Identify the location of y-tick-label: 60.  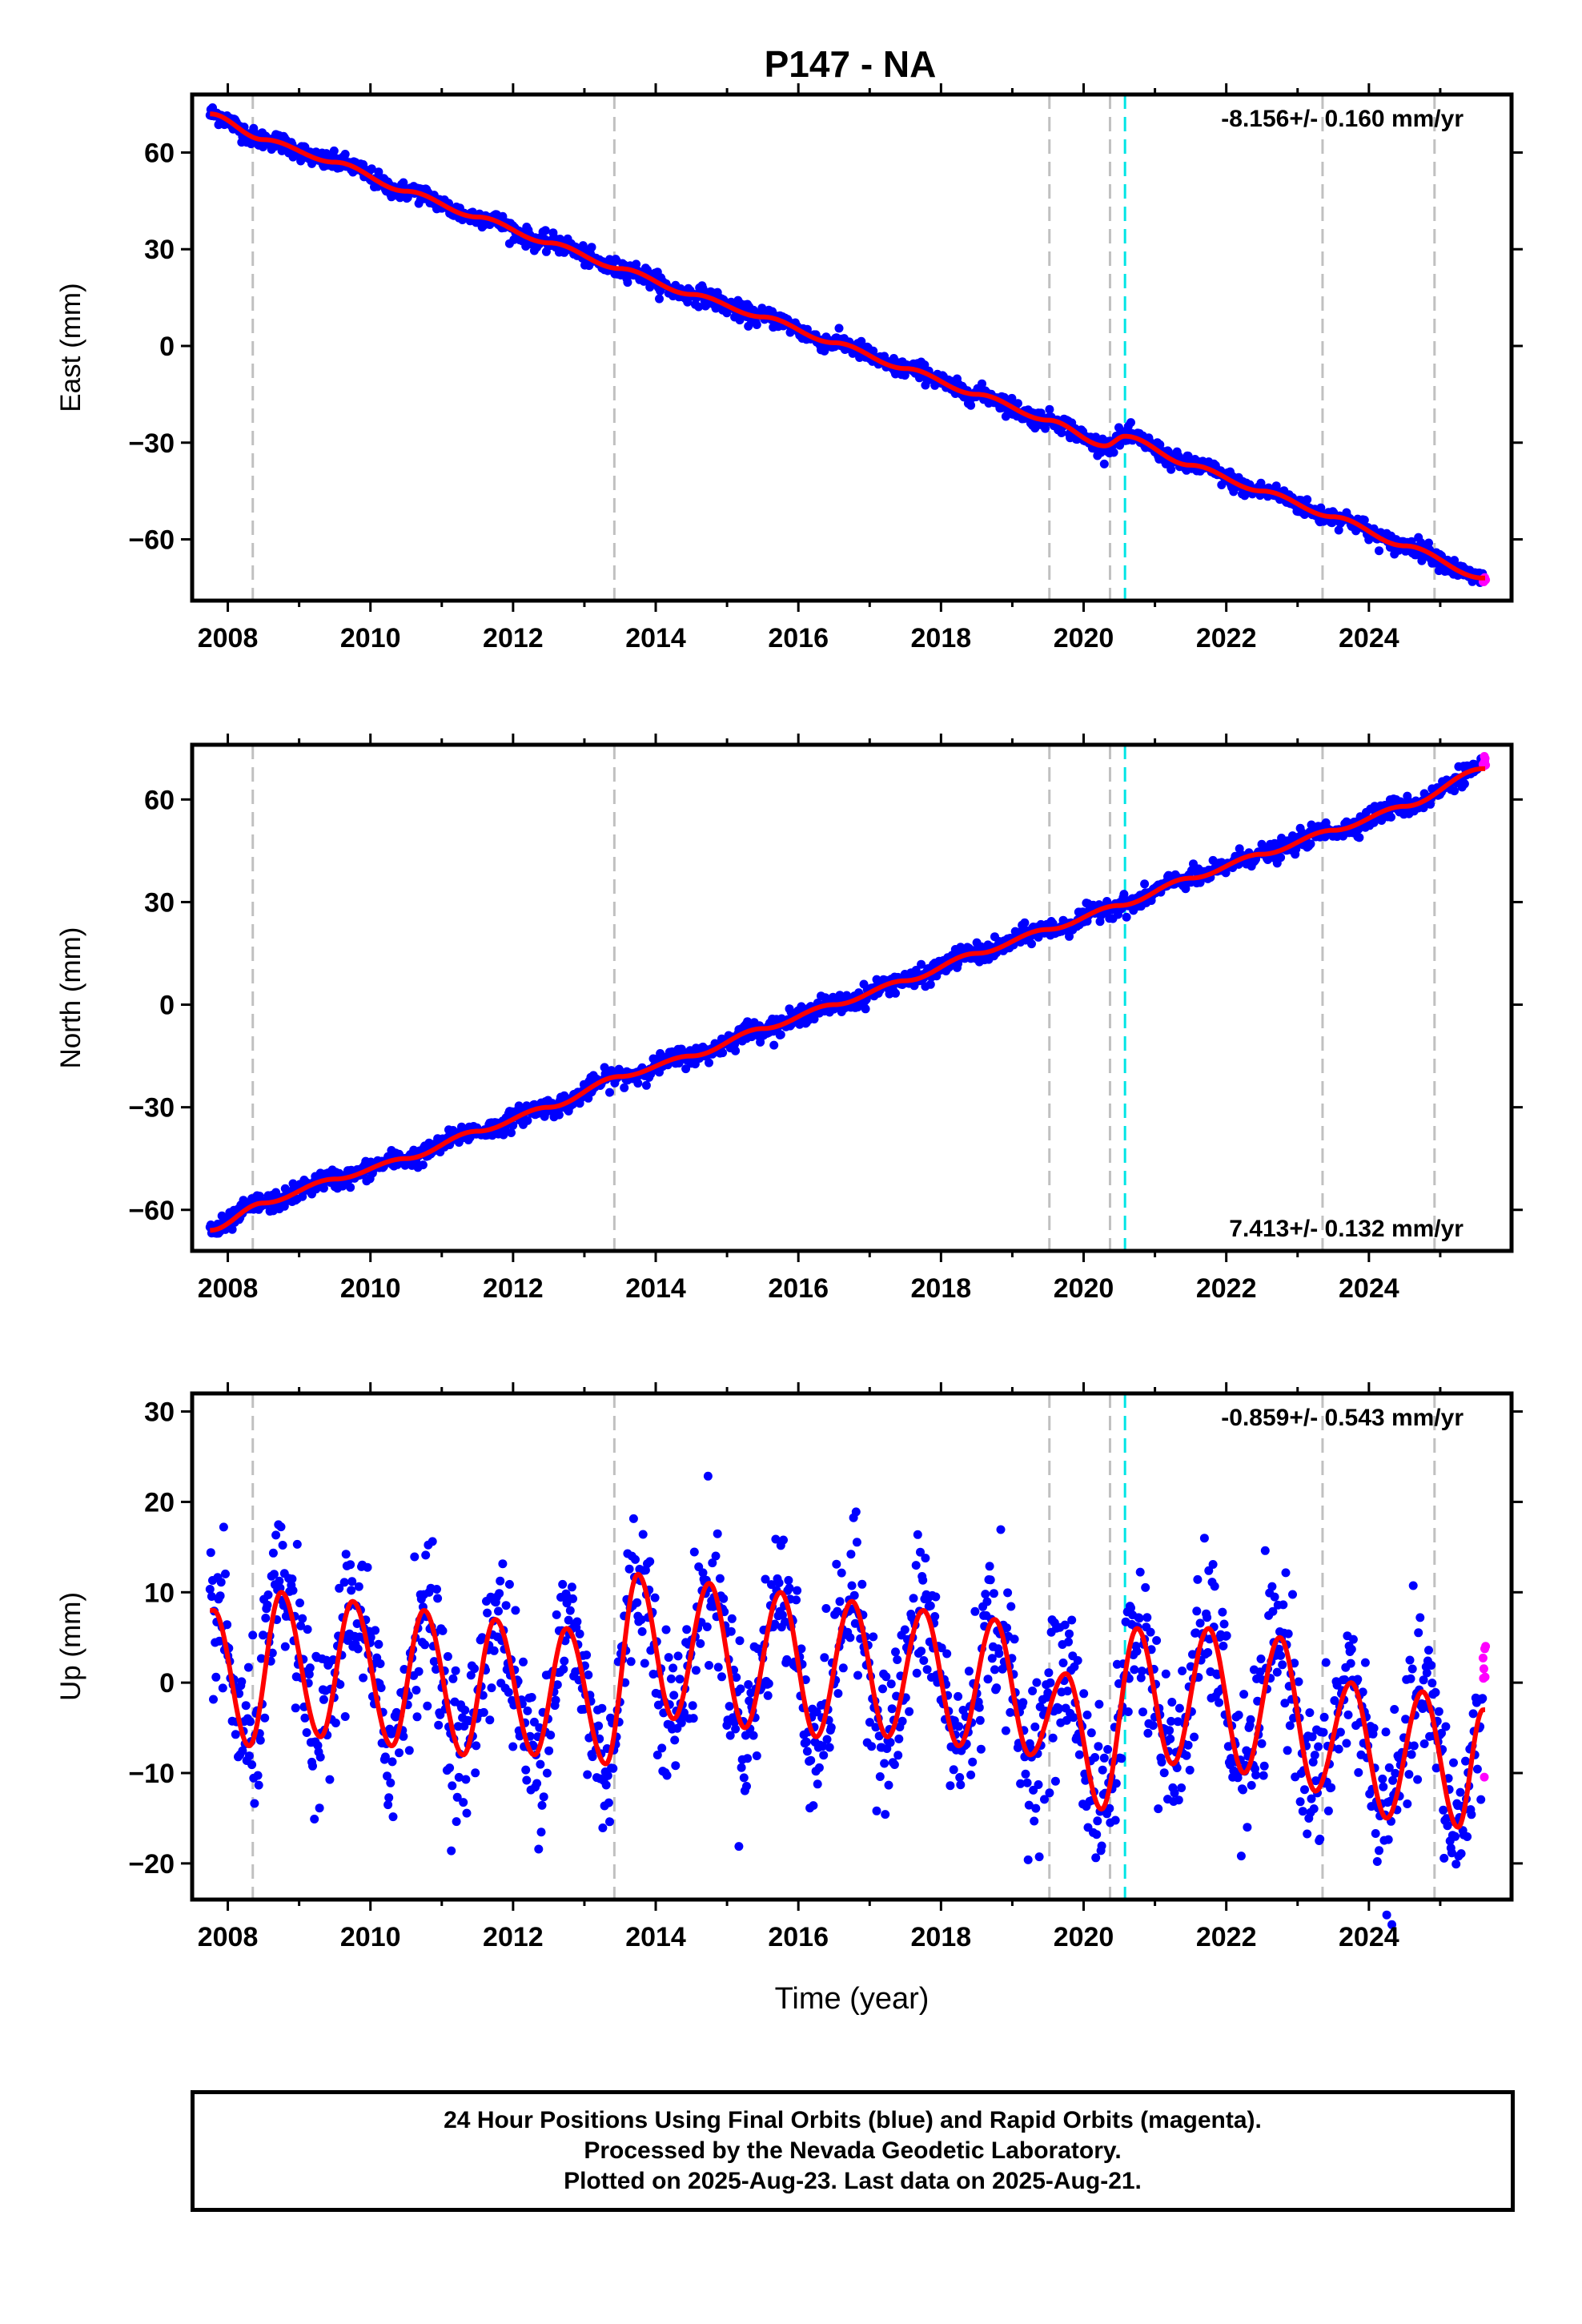
(159, 153).